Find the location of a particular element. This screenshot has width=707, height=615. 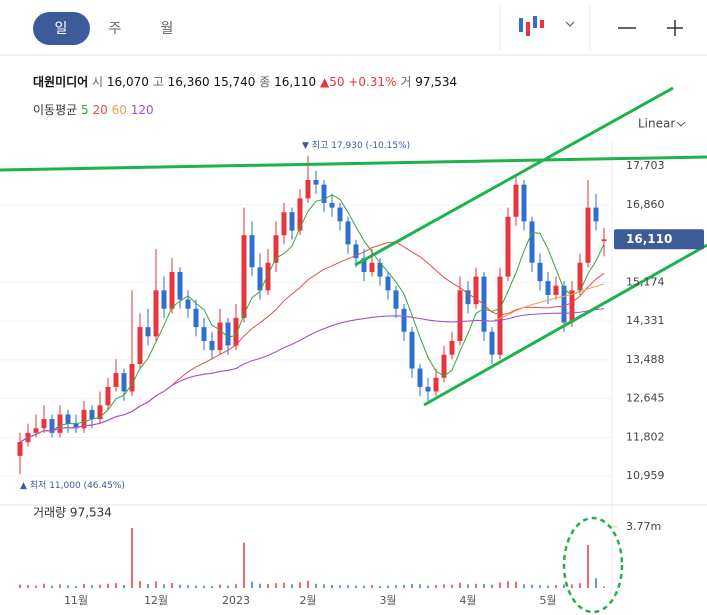

scale-dropdown is located at coordinates (681, 124).